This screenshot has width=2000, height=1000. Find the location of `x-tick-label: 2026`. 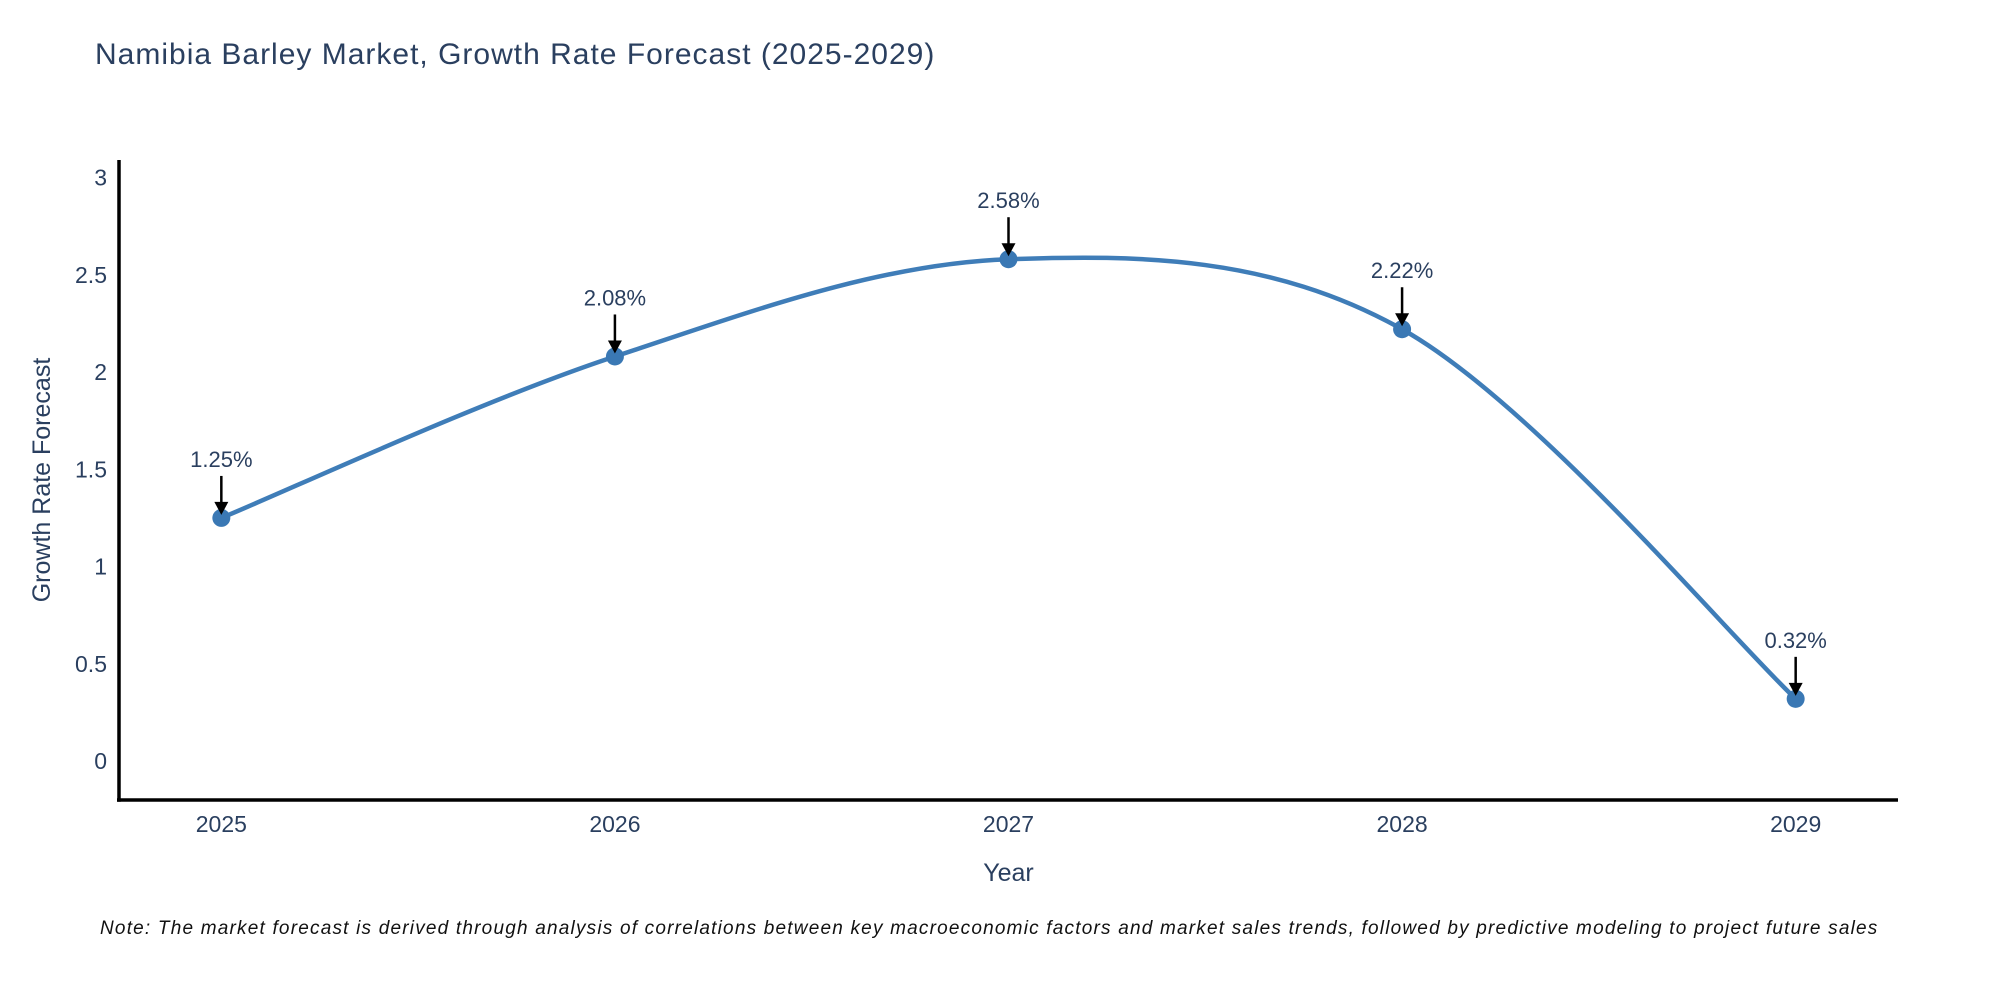

x-tick-label: 2026 is located at coordinates (614, 824).